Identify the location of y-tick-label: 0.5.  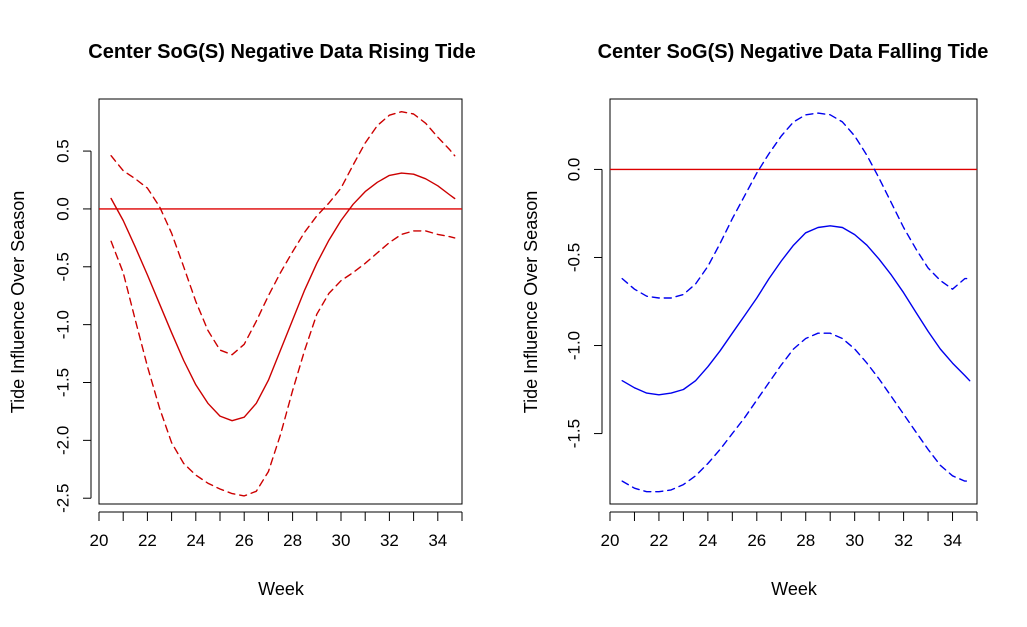
(63, 151).